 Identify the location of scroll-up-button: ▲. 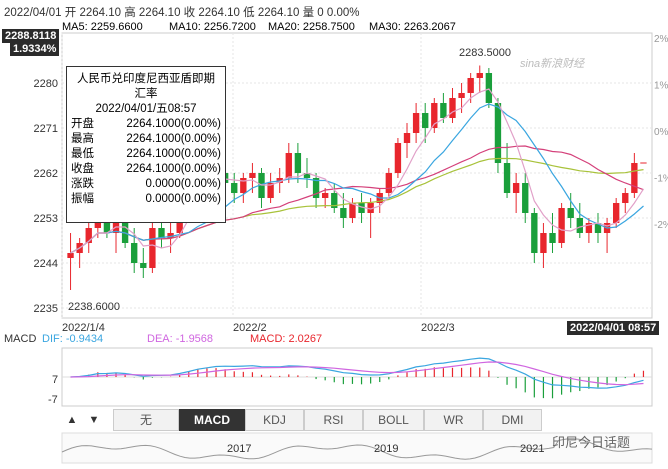
(72, 420).